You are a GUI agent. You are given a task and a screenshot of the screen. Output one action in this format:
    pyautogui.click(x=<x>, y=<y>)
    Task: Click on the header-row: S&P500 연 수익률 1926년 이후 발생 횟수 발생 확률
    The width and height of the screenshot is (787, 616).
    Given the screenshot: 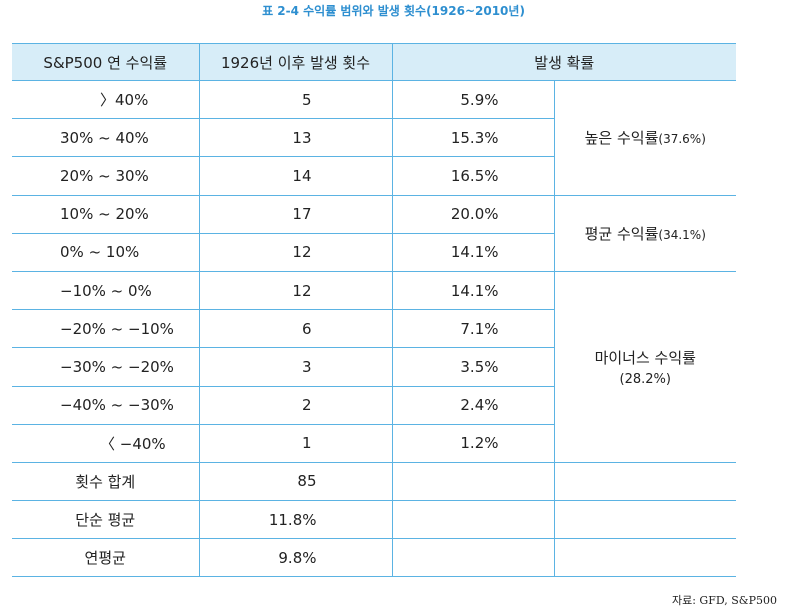 What is the action you would take?
    pyautogui.click(x=374, y=62)
    